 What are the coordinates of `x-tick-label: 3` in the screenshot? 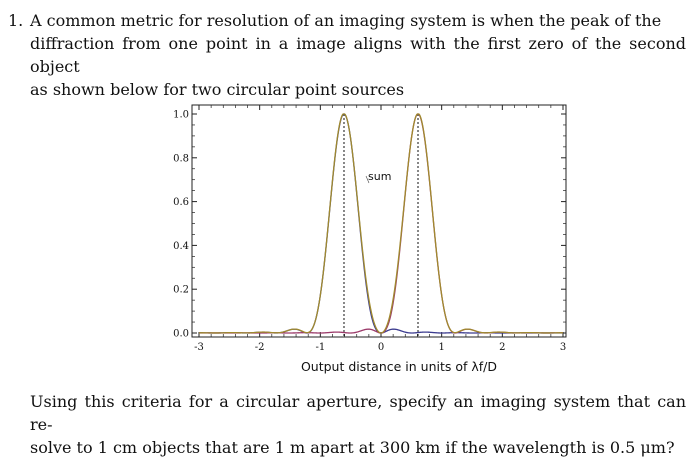 It's located at (563, 347).